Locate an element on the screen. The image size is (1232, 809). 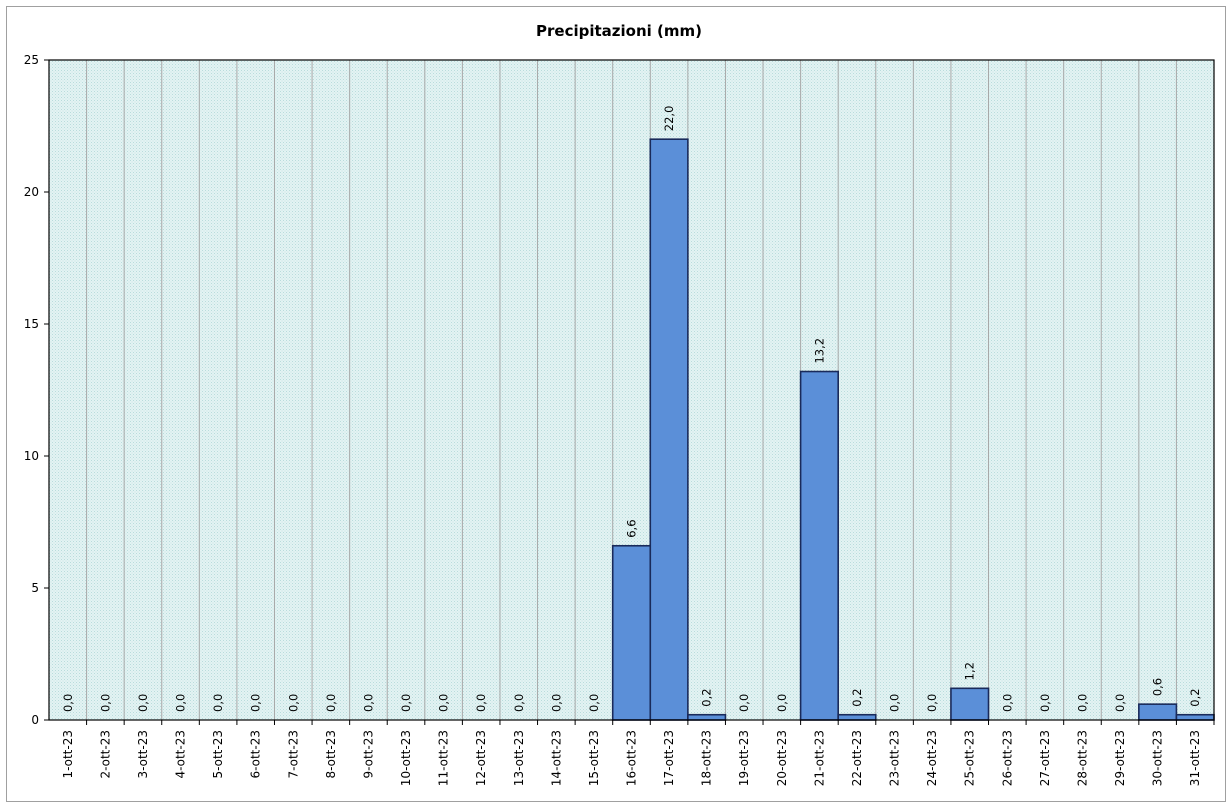
x-tick-label-27-ott-23: 27-ott-23 is located at coordinates (1045, 758).